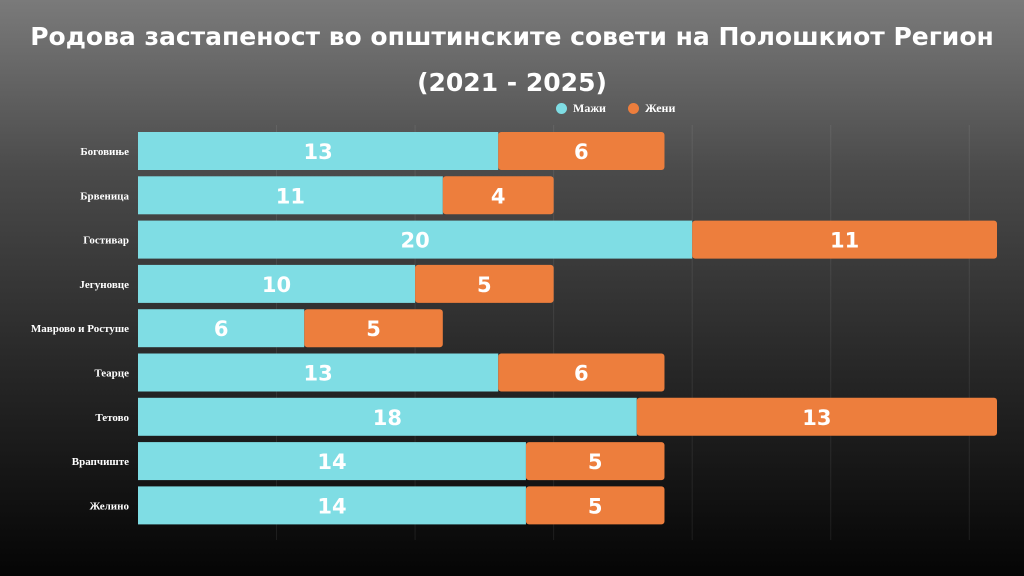  I want to click on legend-item-women: Жени, so click(651, 108).